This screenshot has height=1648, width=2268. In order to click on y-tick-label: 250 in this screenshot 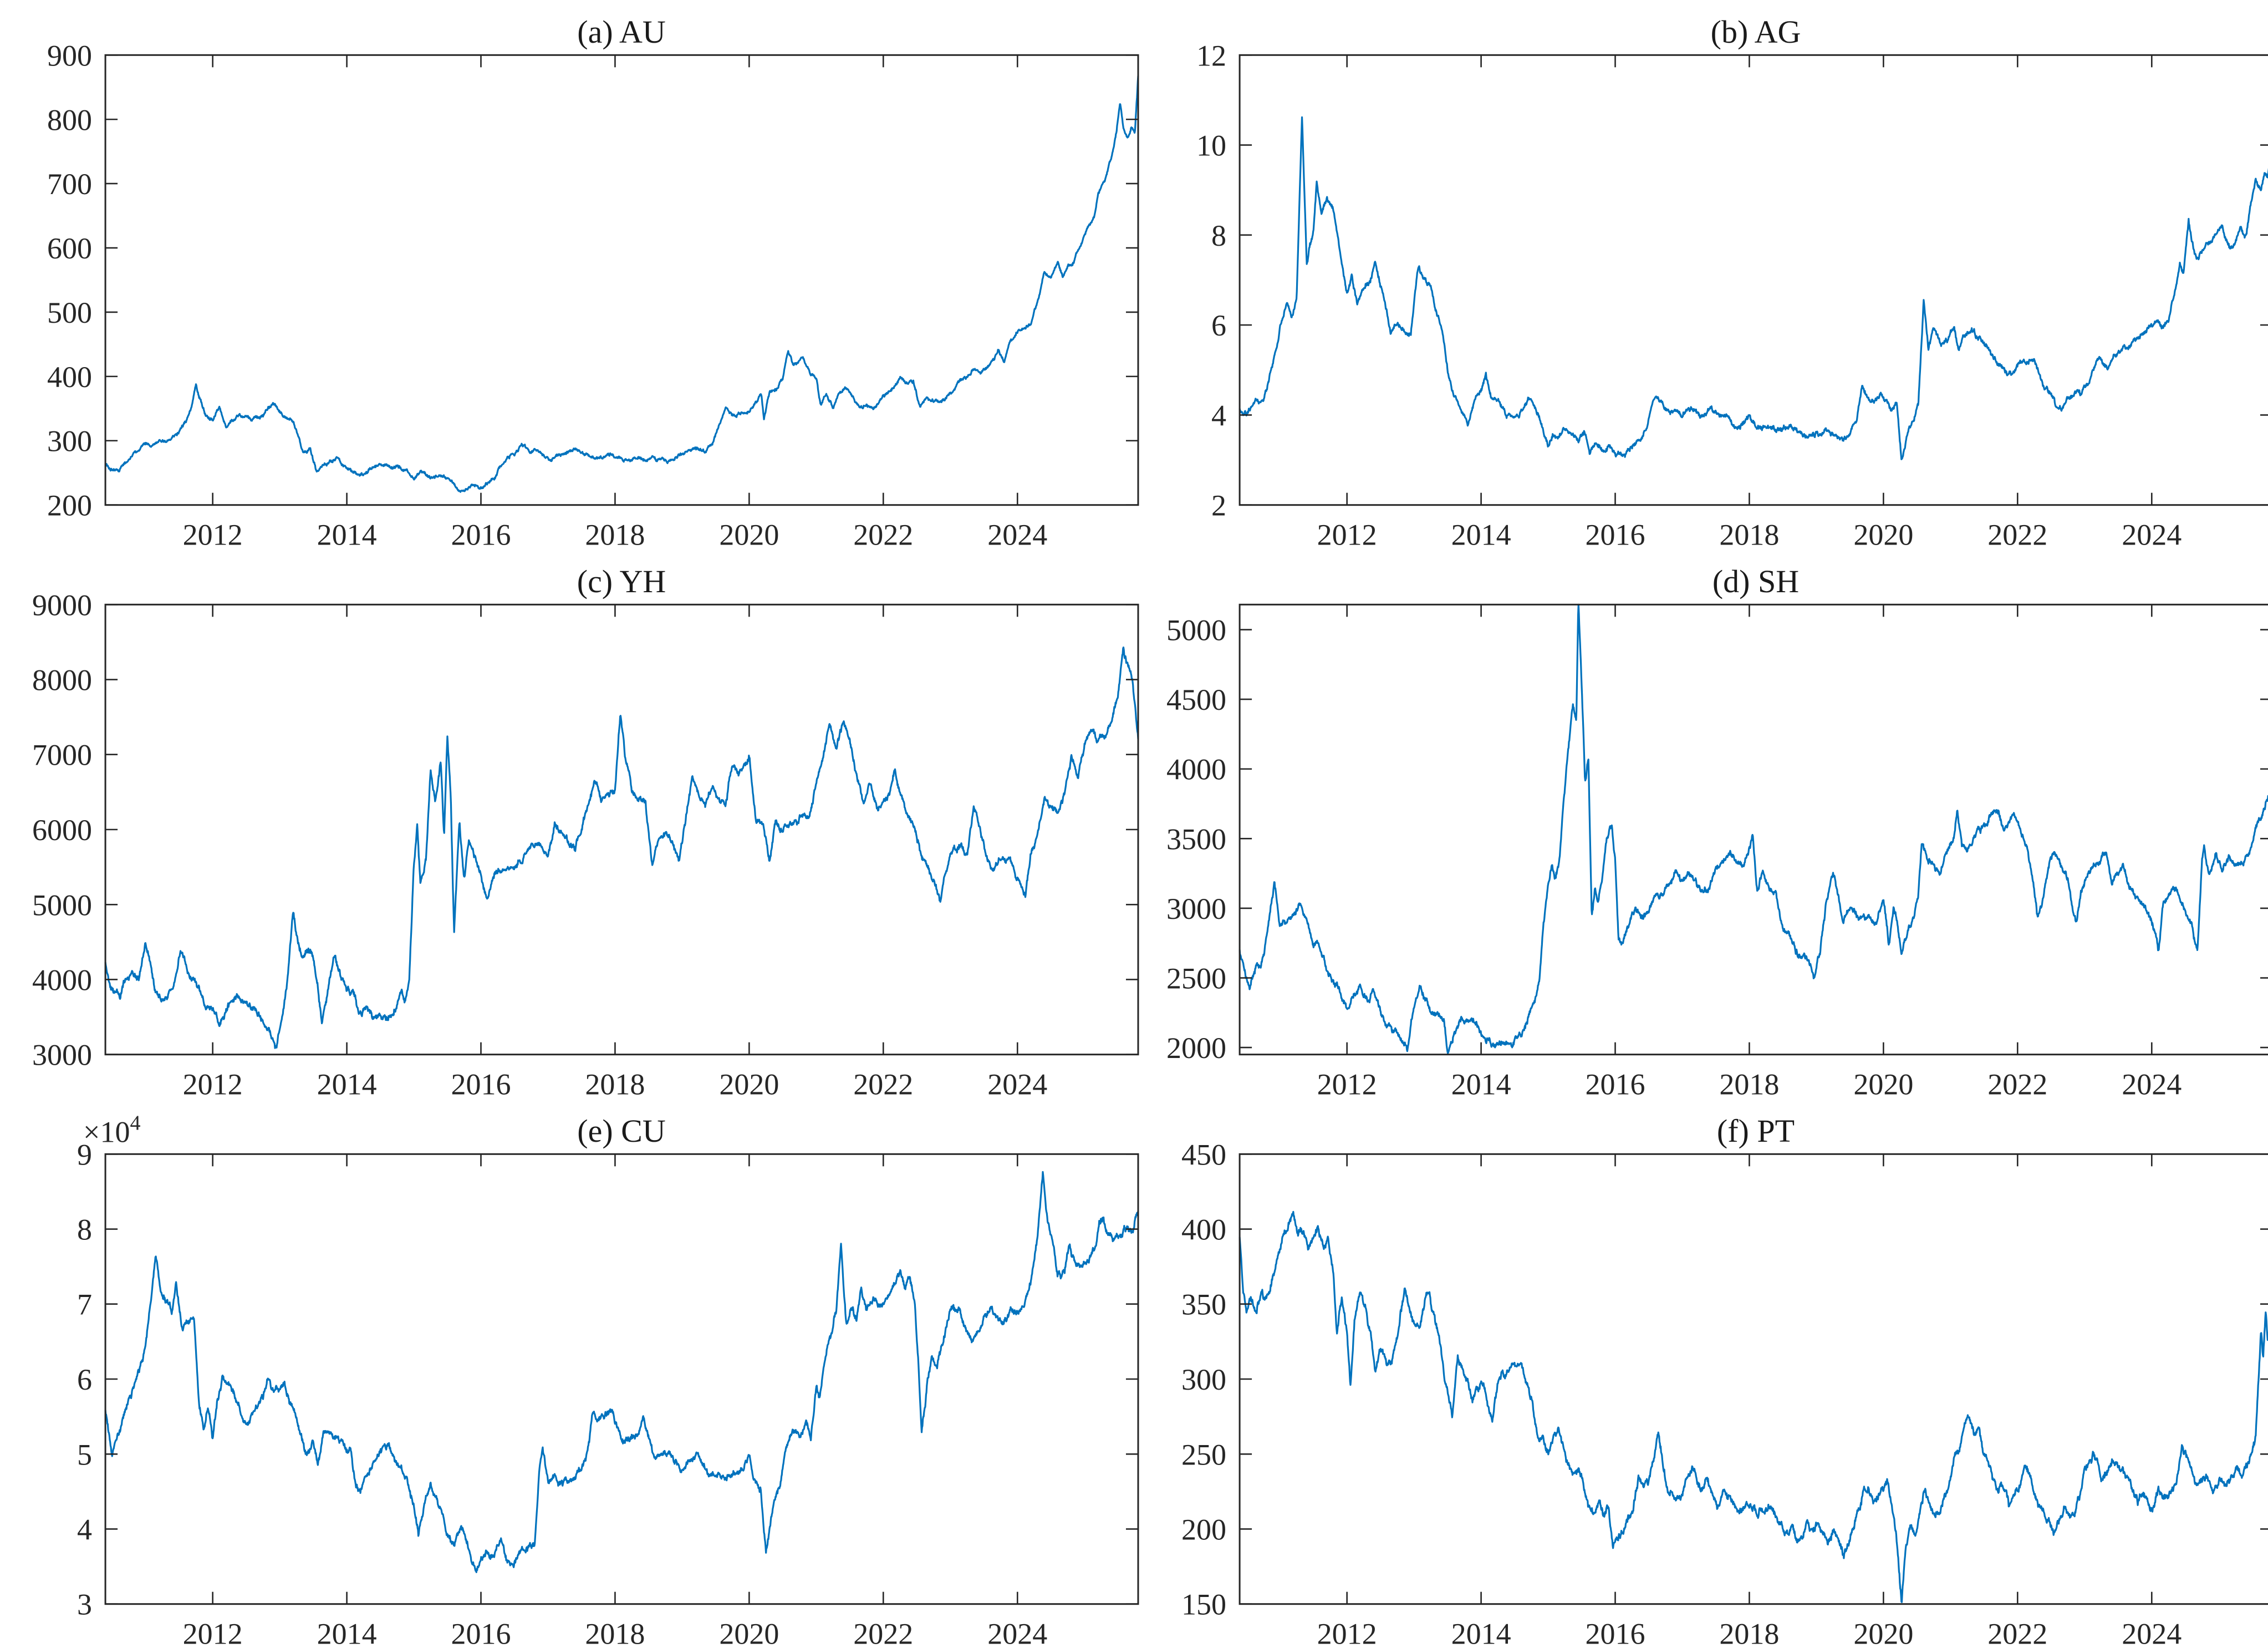, I will do `click(1203, 1454)`.